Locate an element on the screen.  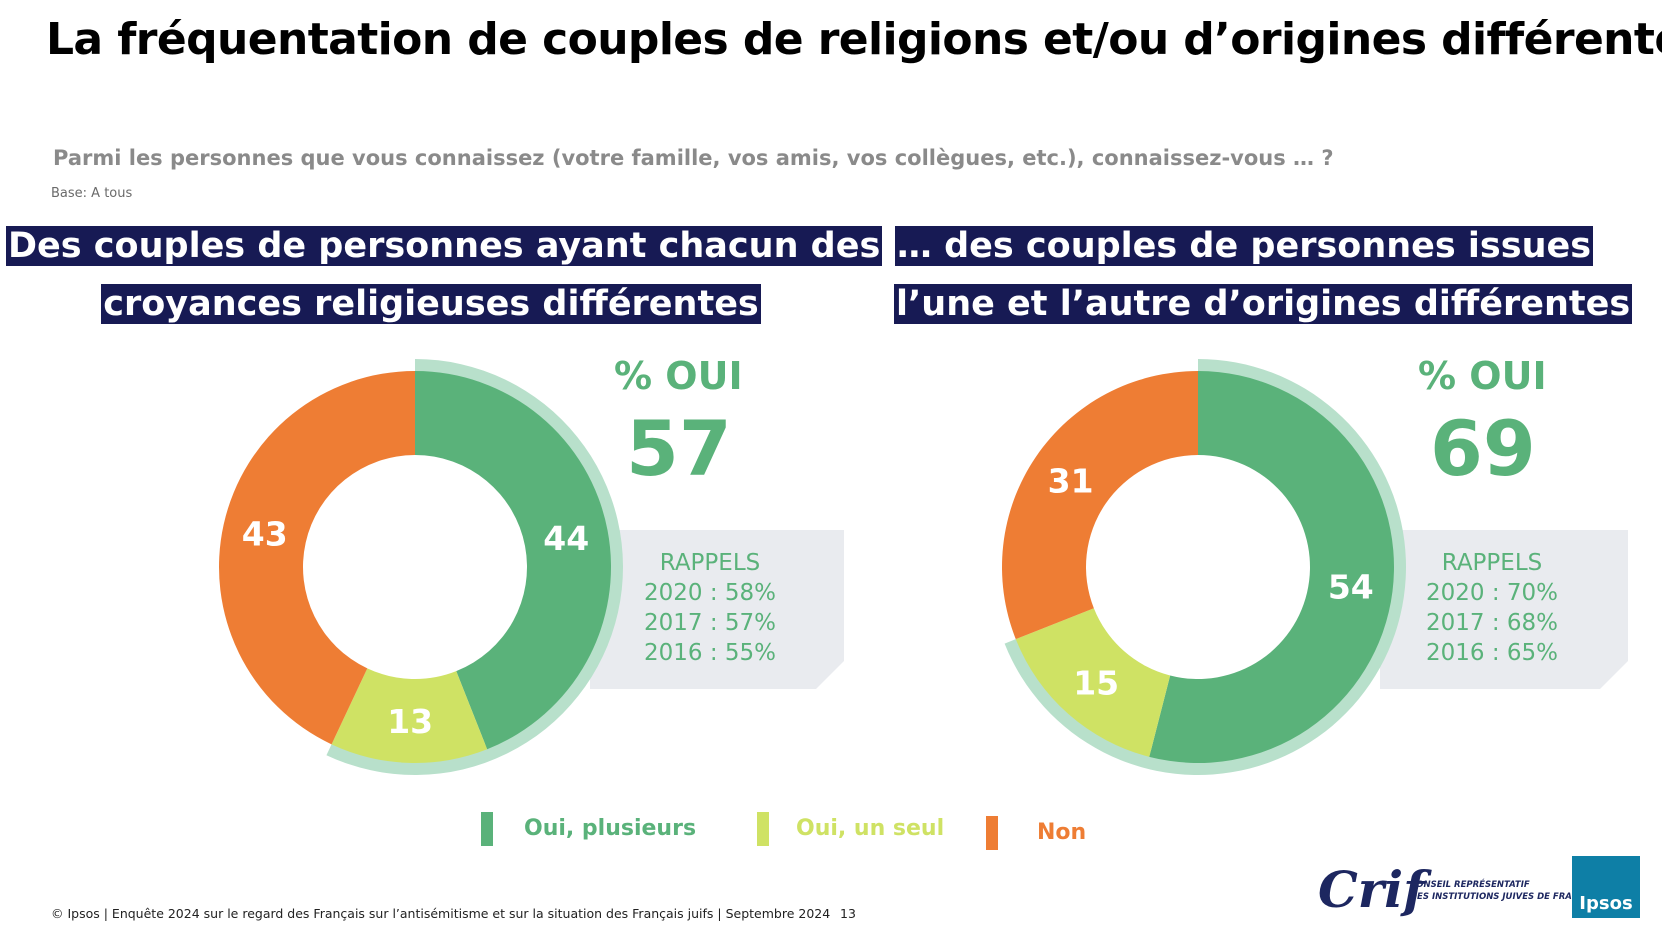
left-value-oui-un-seul: 13 is located at coordinates (410, 721).